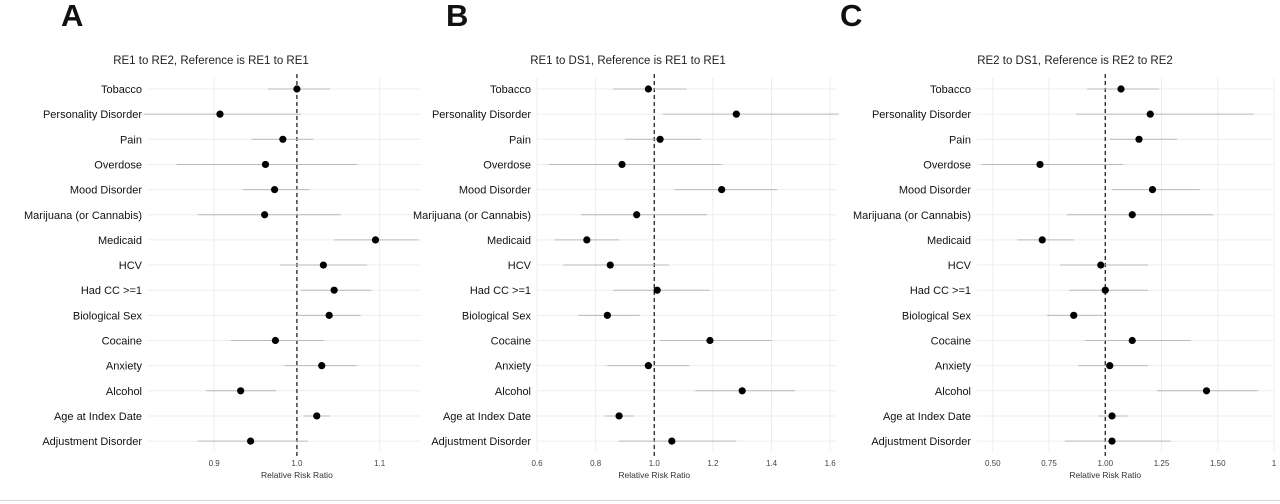 Image resolution: width=1280 pixels, height=504 pixels. Describe the element at coordinates (596, 463) in the screenshot. I see `x-tick-label: 0.8` at that location.